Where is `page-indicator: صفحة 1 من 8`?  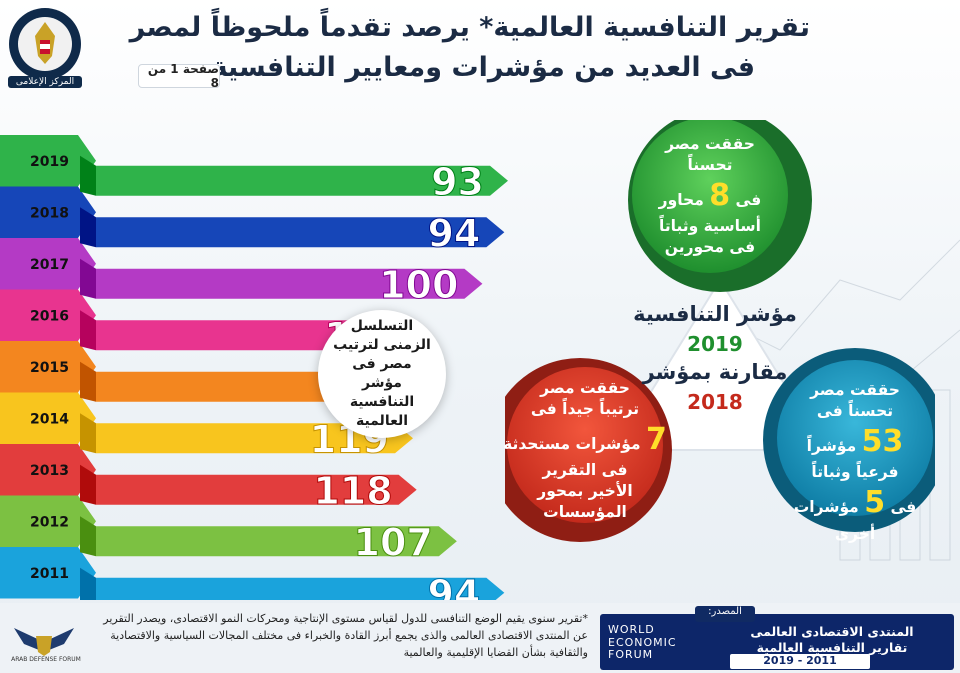
page-indicator: صفحة 1 من 8 is located at coordinates (179, 76).